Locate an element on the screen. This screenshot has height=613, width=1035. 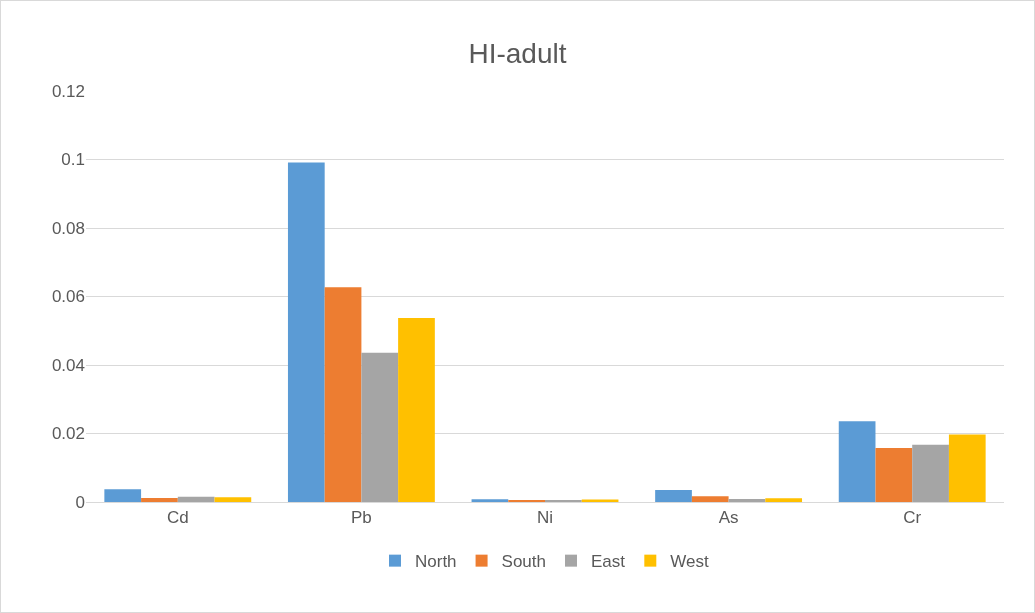
x-tick-label: Cd is located at coordinates (177, 518).